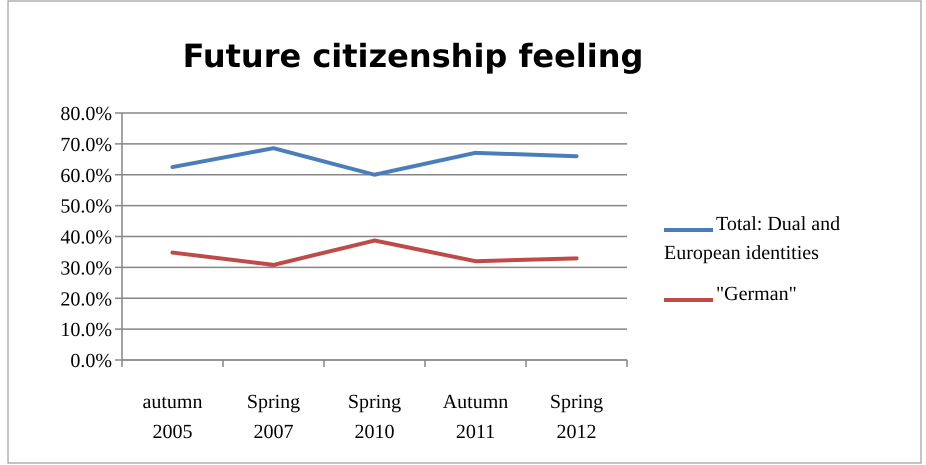  I want to click on legend-label: "German", so click(756, 294).